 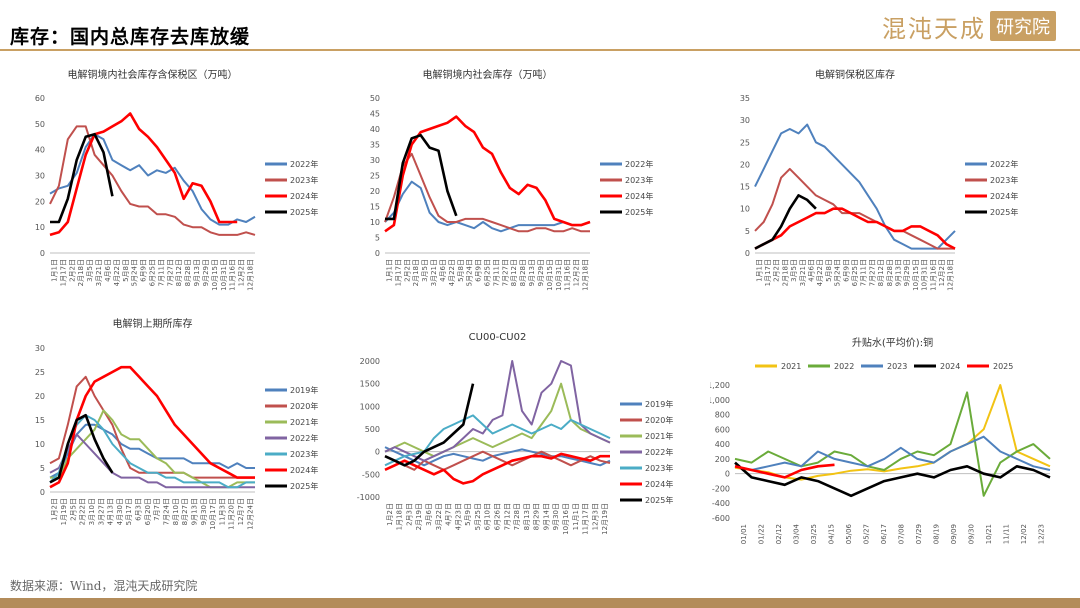 I want to click on series-line-2025年, so click(x=81, y=448).